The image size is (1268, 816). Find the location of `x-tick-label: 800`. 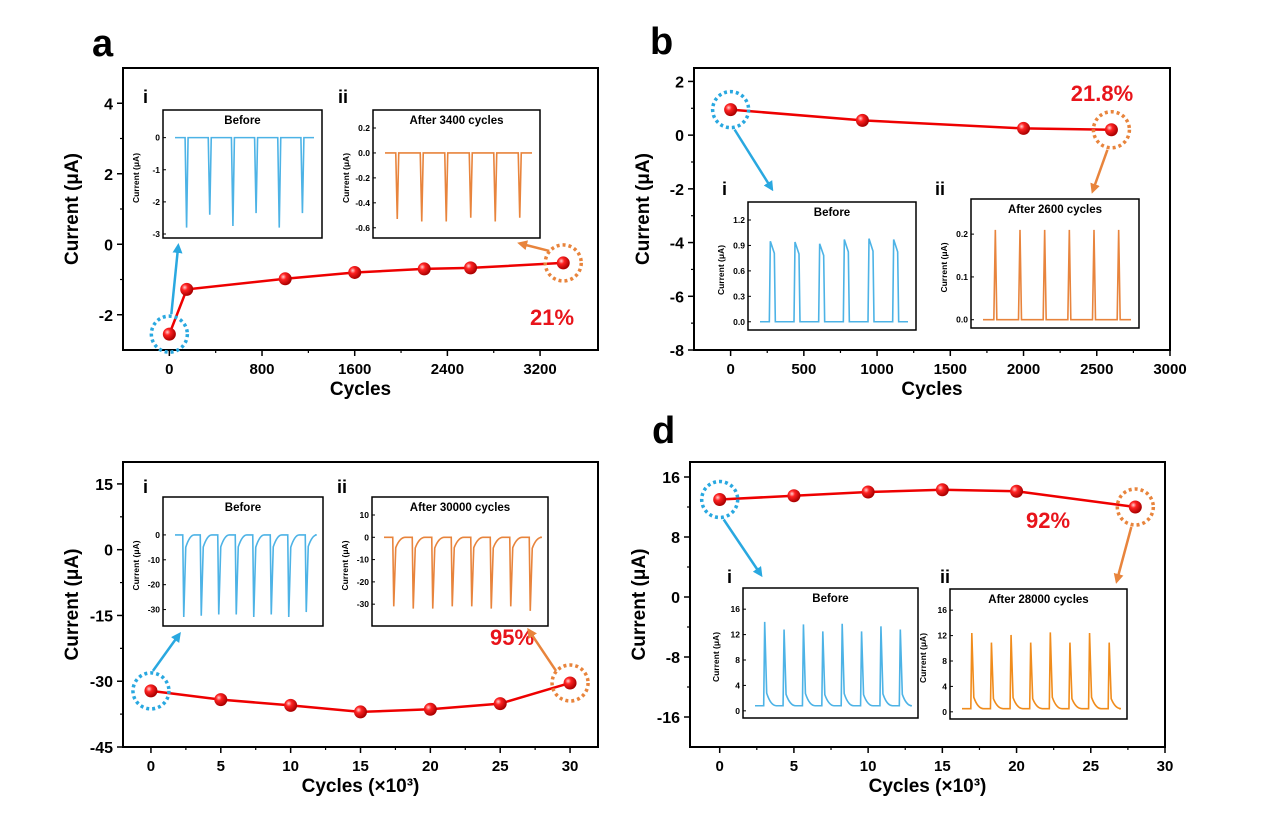

x-tick-label: 800 is located at coordinates (262, 369).